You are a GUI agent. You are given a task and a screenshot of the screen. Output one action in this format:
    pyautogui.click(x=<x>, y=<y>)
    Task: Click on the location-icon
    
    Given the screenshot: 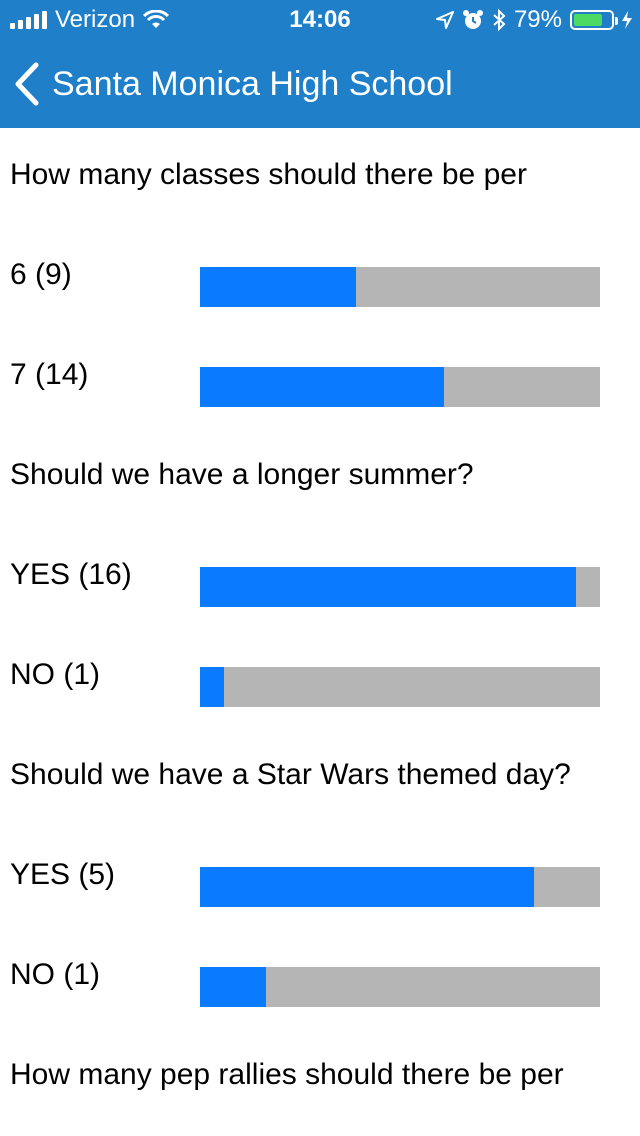 What is the action you would take?
    pyautogui.click(x=444, y=20)
    